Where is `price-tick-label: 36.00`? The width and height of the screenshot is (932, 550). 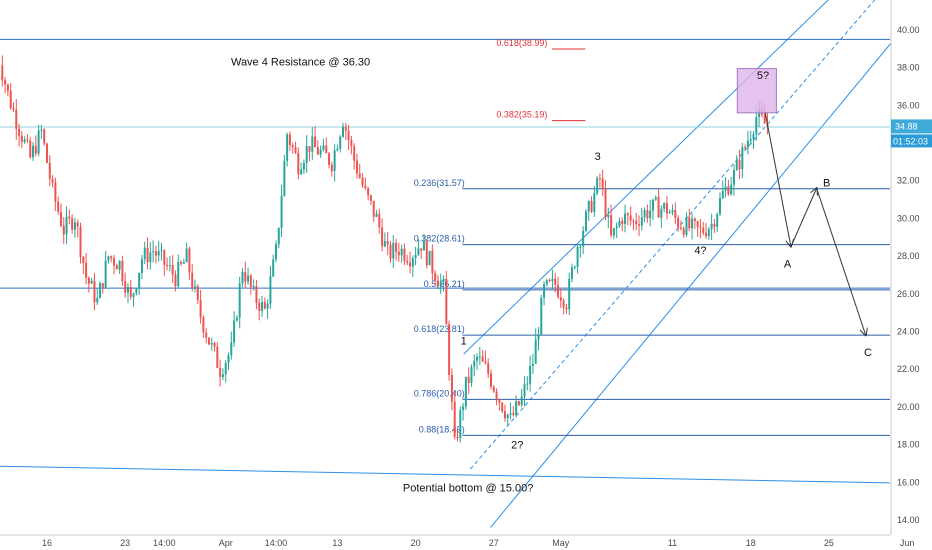
price-tick-label: 36.00 is located at coordinates (908, 105).